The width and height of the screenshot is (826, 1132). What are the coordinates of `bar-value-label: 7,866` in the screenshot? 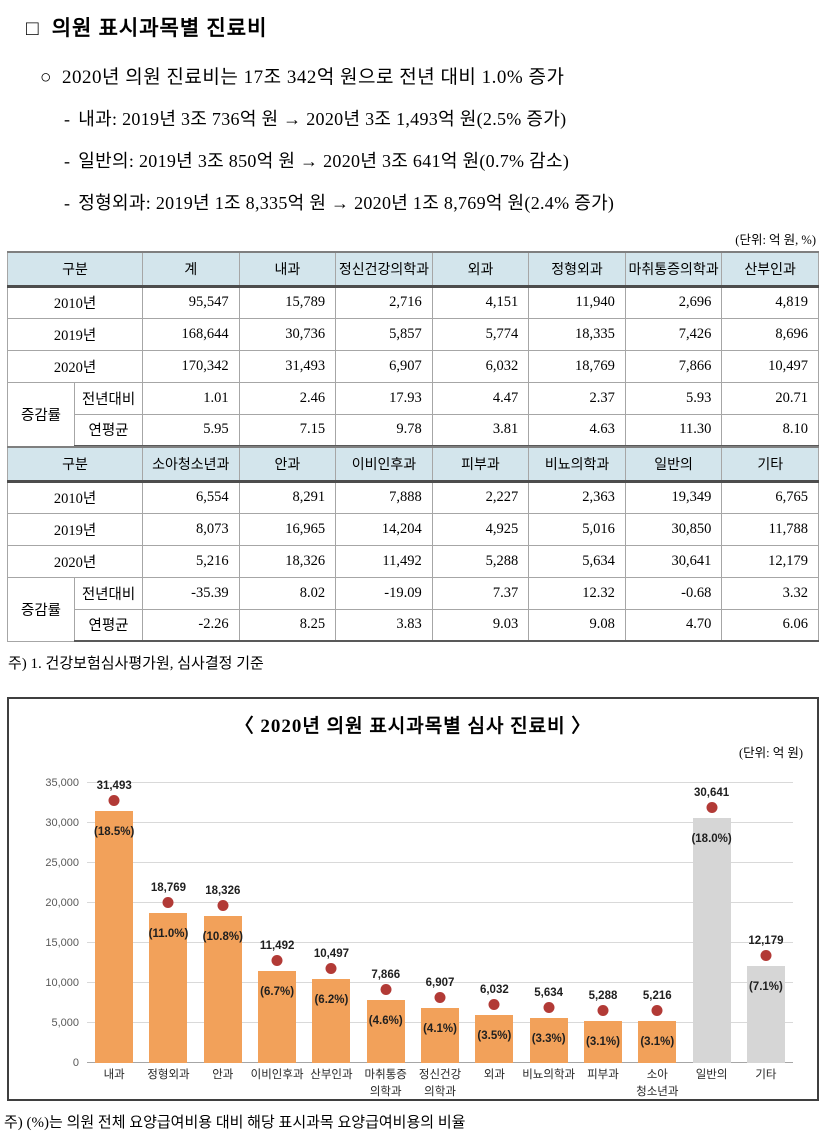 It's located at (386, 975).